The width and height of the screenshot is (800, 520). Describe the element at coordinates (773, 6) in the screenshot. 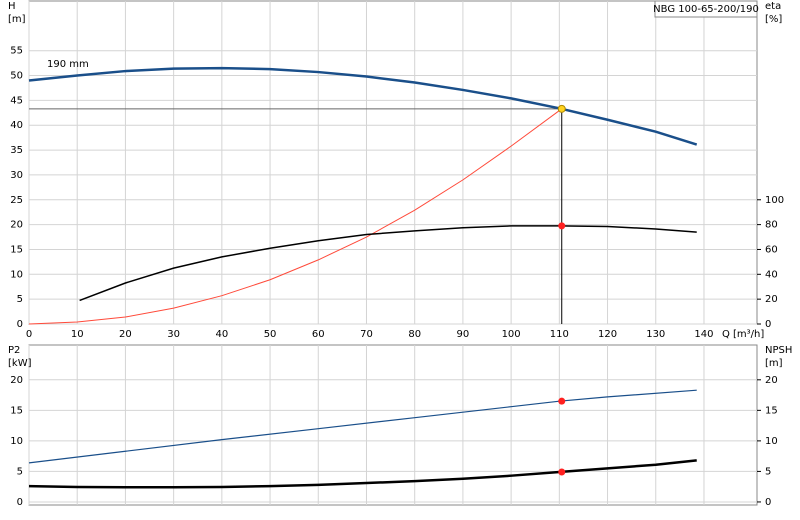

I see `y2-axis-label: eta` at that location.